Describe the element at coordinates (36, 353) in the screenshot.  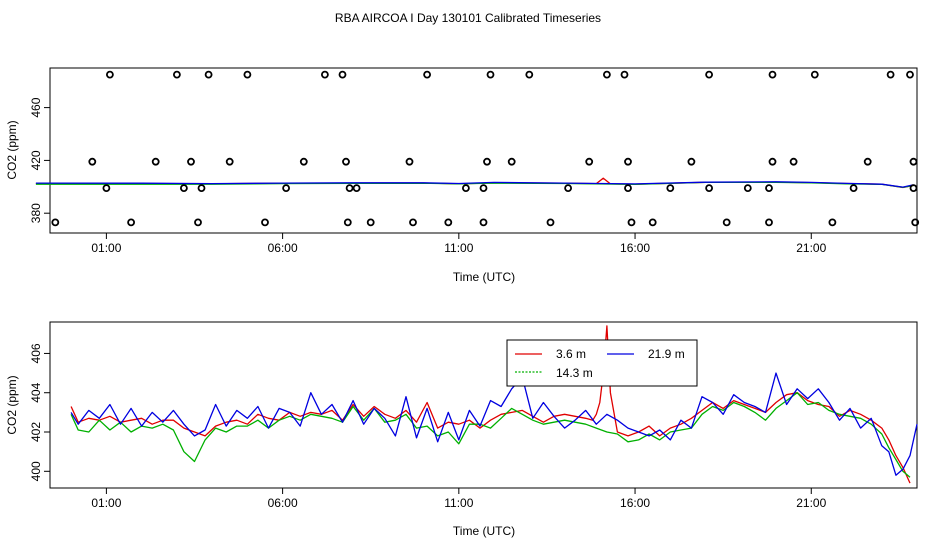
I see `bottom-y-tick-label: 406` at that location.